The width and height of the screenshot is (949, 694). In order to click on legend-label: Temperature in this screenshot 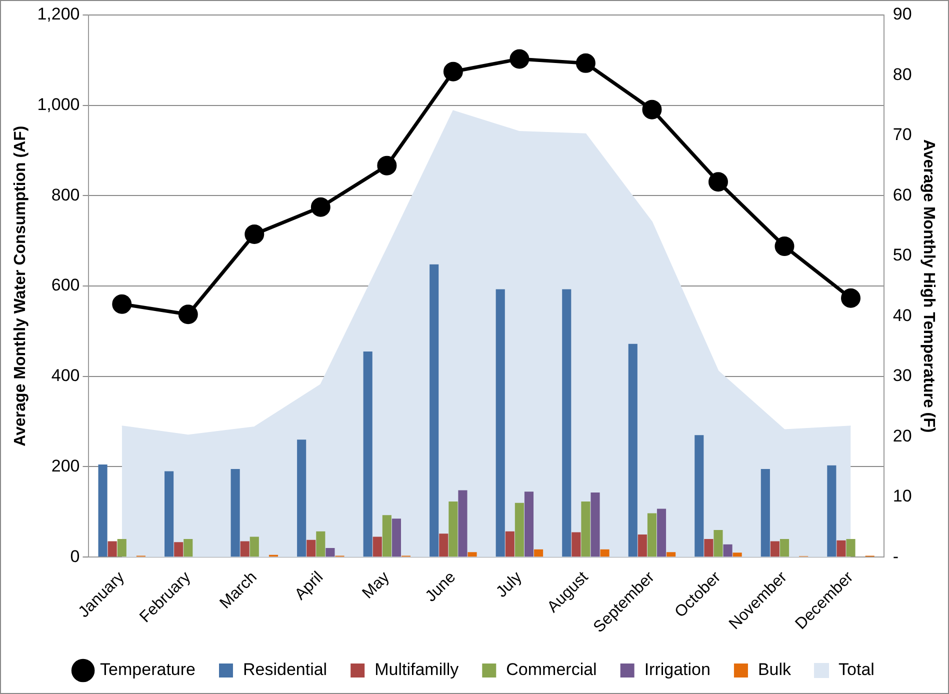, I will do `click(148, 670)`.